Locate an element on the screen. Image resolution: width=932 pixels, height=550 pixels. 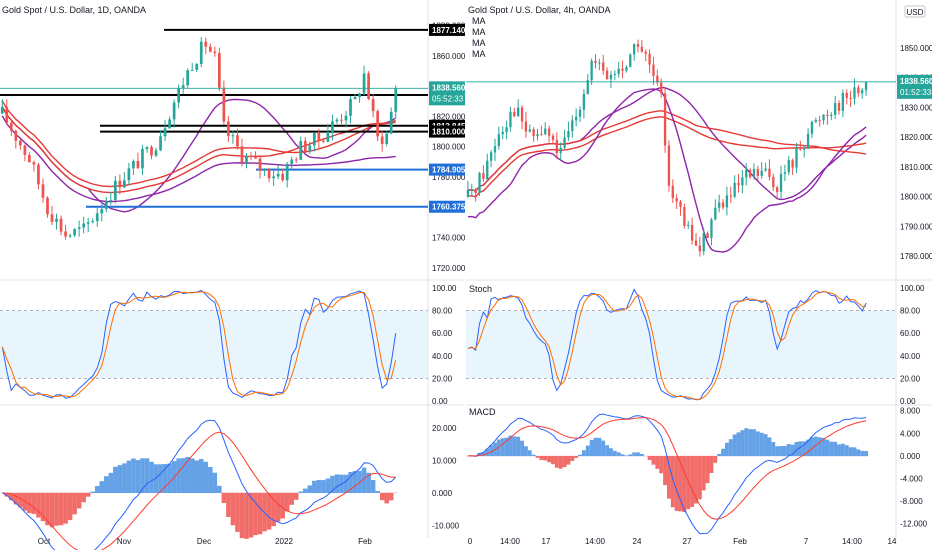
level-tag is located at coordinates (447, 131).